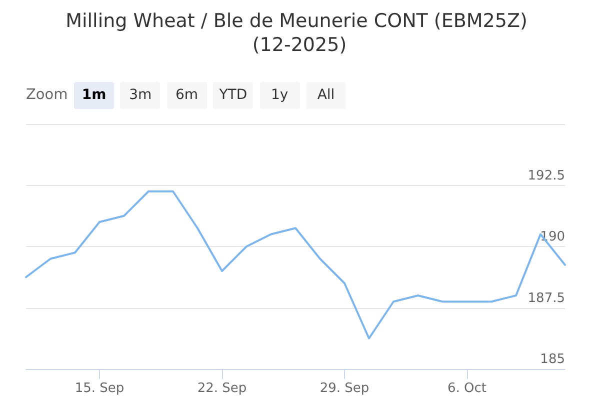  I want to click on y-tick-label: 187.5, so click(546, 298).